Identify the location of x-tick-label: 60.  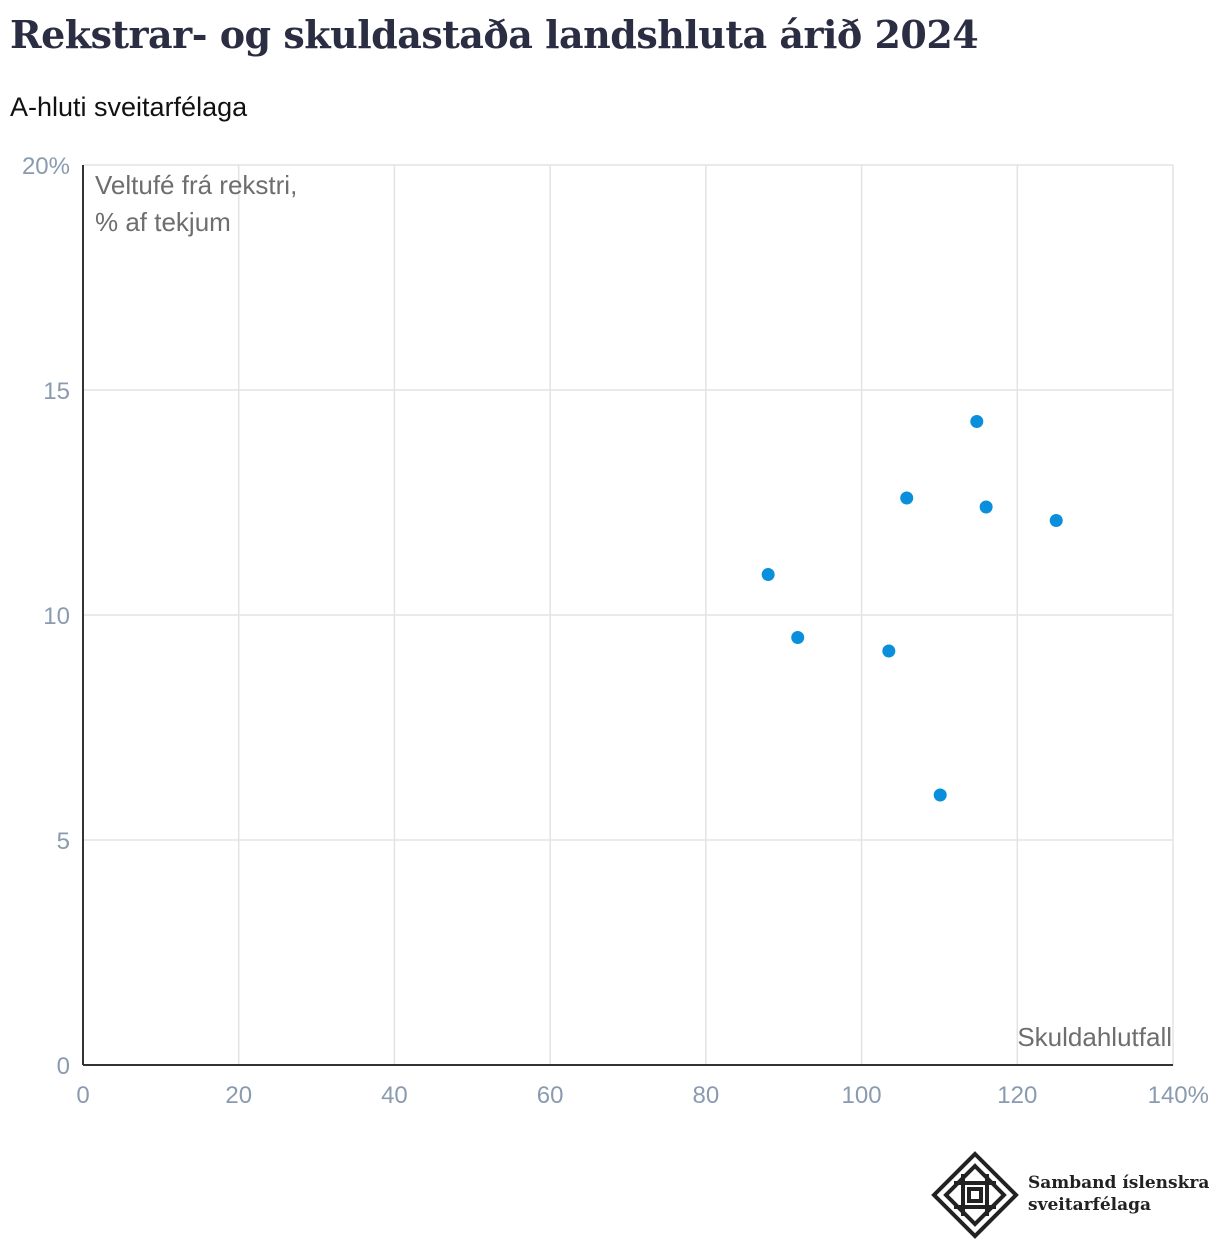
(550, 1095).